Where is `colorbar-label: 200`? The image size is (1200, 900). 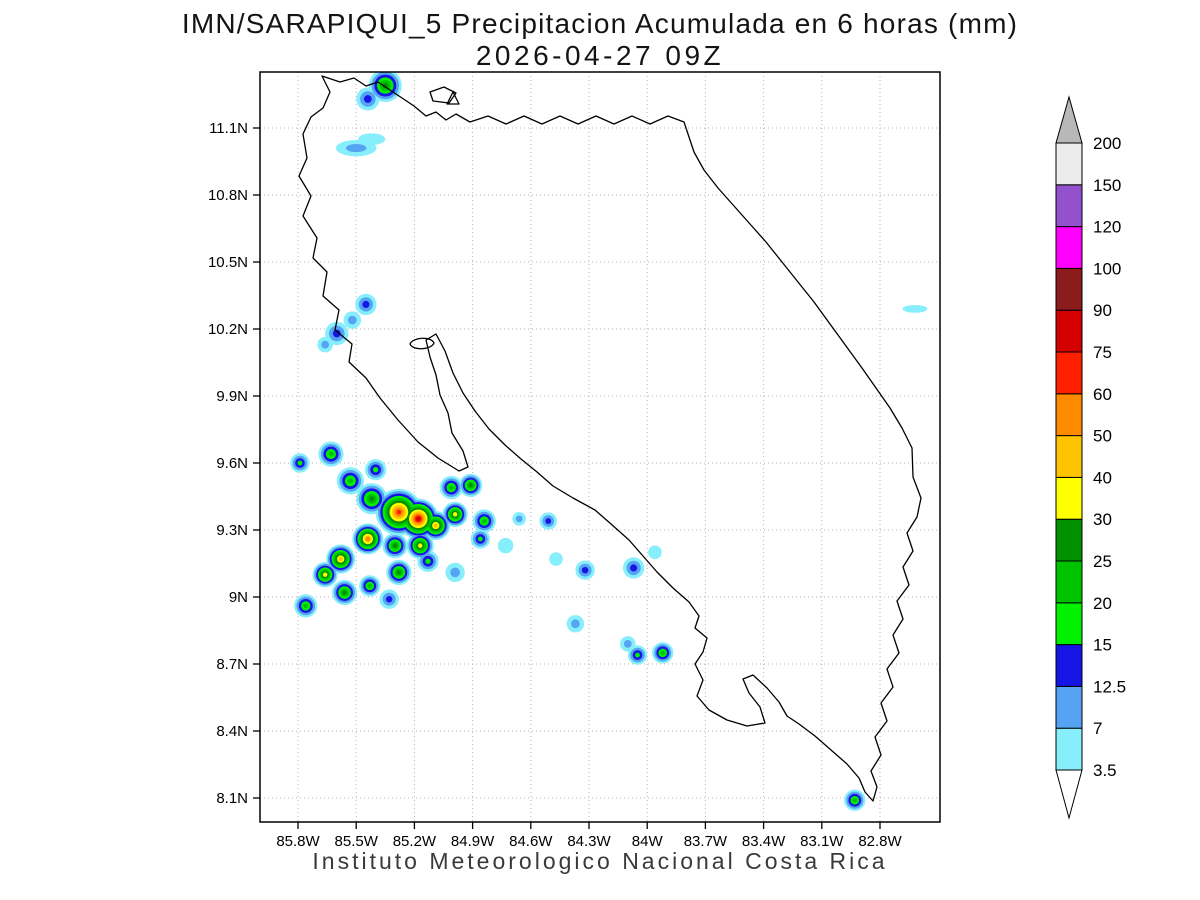
colorbar-label: 200 is located at coordinates (1107, 143).